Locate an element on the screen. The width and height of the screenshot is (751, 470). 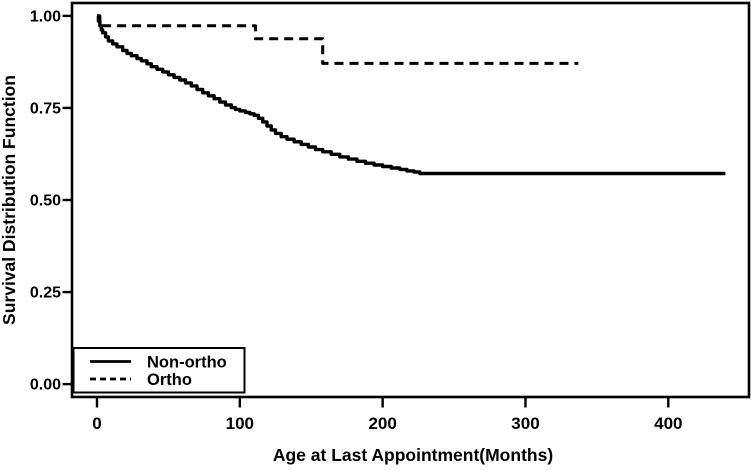
x-tick-label: 200 is located at coordinates (382, 423).